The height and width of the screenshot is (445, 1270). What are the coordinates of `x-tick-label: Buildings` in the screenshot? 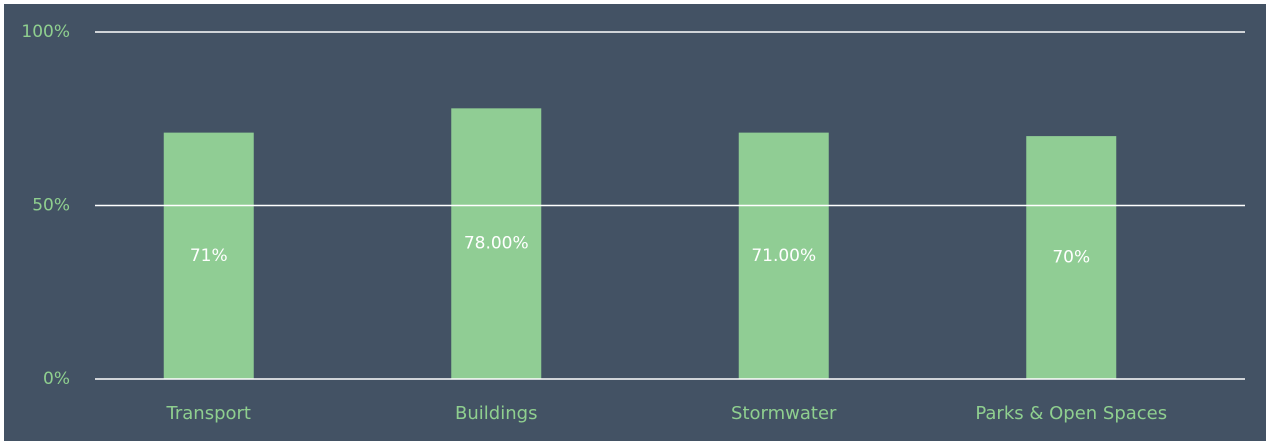 It's located at (496, 413).